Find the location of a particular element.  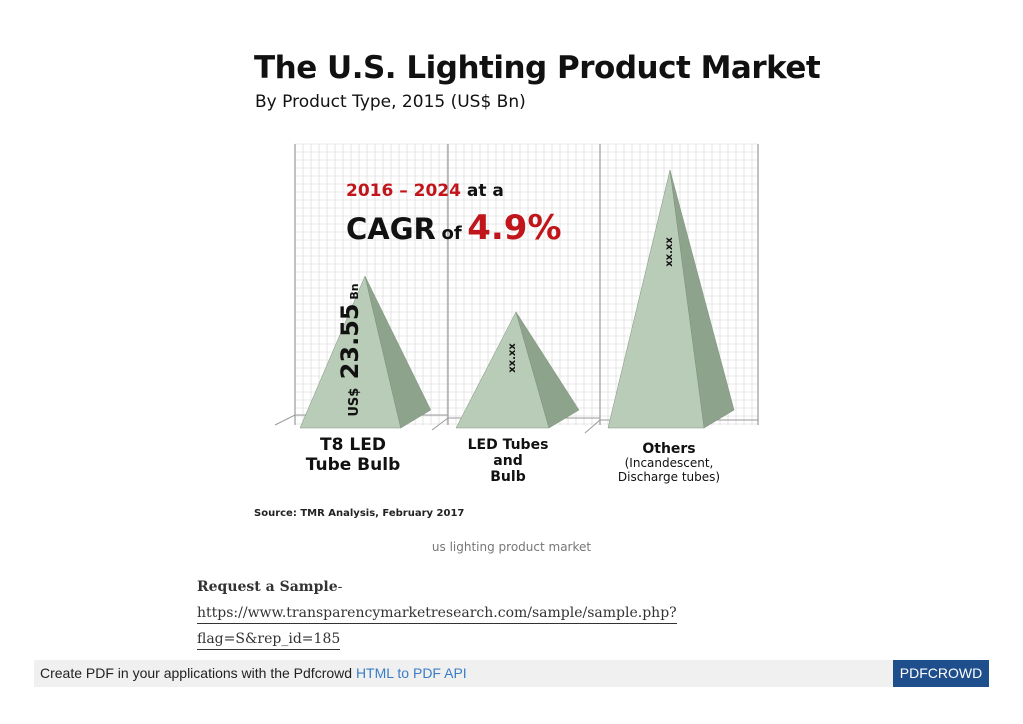

image-caption: us lighting product market is located at coordinates (511, 547).